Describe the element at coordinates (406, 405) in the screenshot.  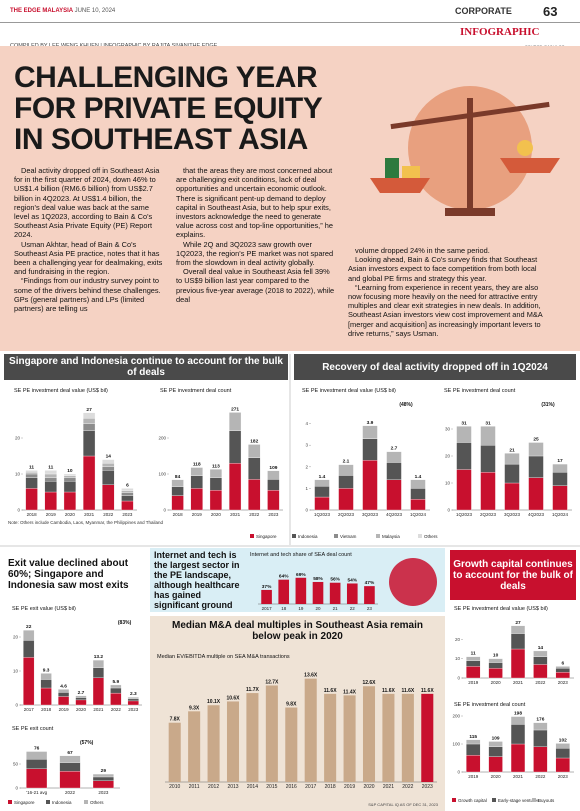
I see `annotation: (48%)` at that location.